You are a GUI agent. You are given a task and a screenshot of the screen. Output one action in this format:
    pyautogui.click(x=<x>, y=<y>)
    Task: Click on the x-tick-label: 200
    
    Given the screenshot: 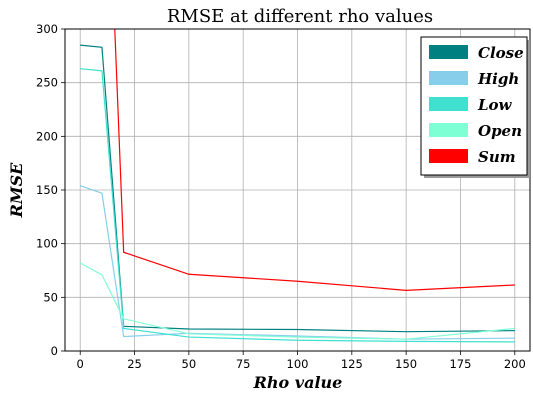 What is the action you would take?
    pyautogui.click(x=515, y=364)
    